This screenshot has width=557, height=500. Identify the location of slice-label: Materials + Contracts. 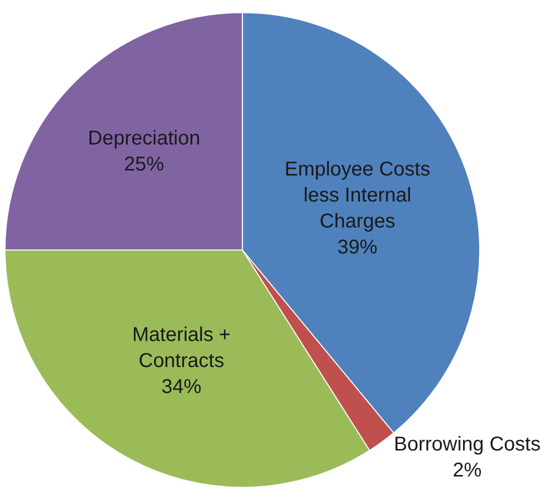
(181, 348).